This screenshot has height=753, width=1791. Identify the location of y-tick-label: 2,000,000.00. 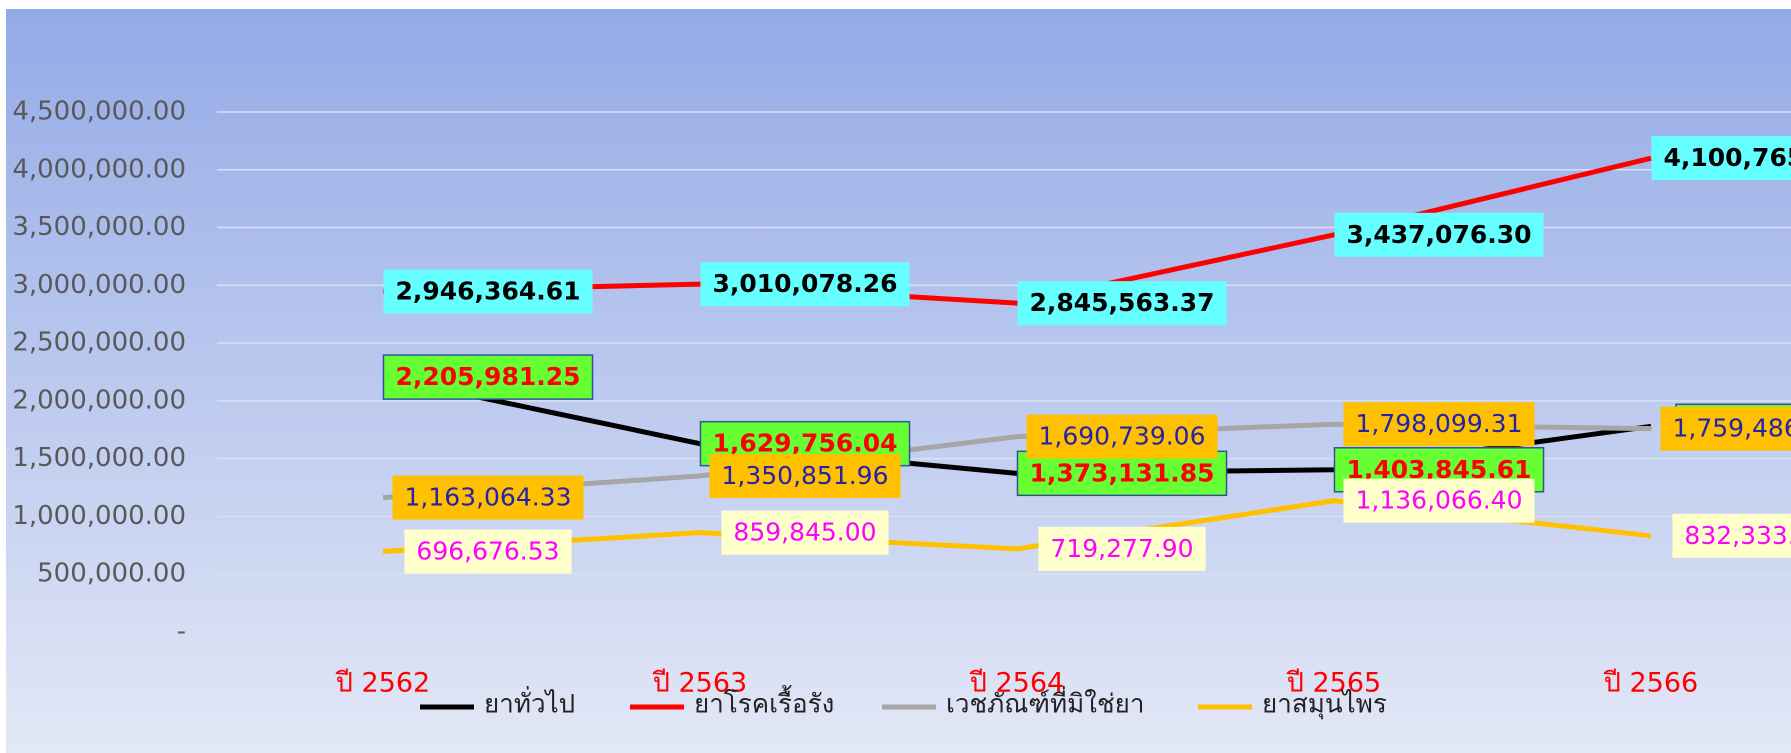
(99, 400).